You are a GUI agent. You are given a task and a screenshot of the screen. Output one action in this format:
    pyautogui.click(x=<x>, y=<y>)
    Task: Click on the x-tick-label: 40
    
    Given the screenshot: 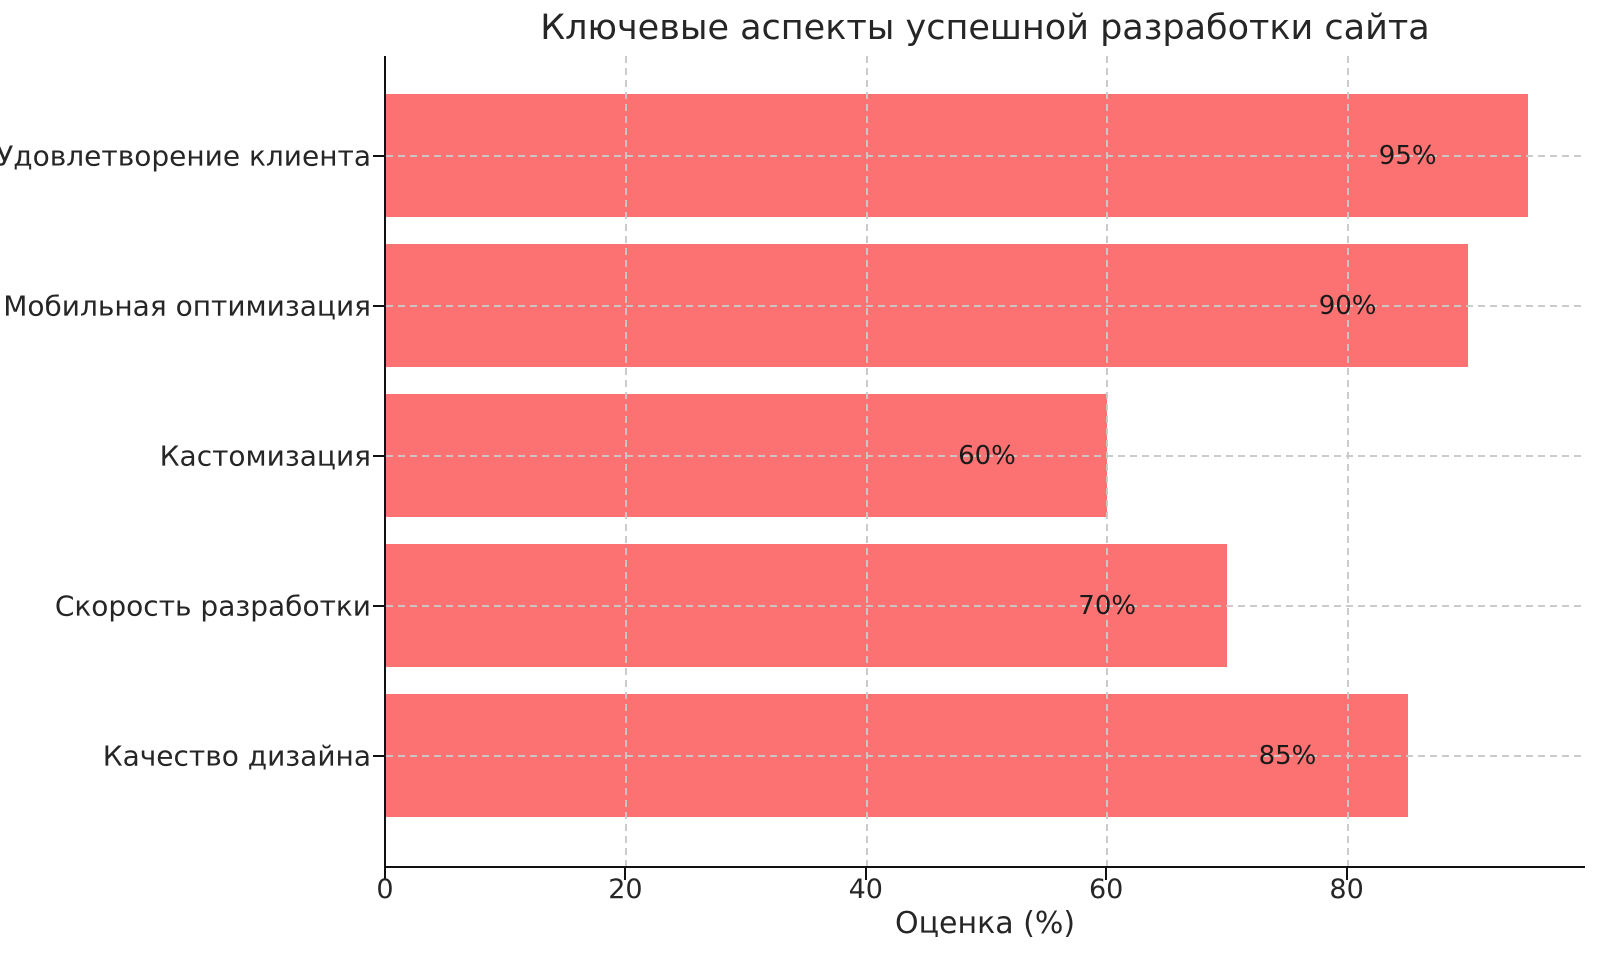 What is the action you would take?
    pyautogui.click(x=865, y=889)
    